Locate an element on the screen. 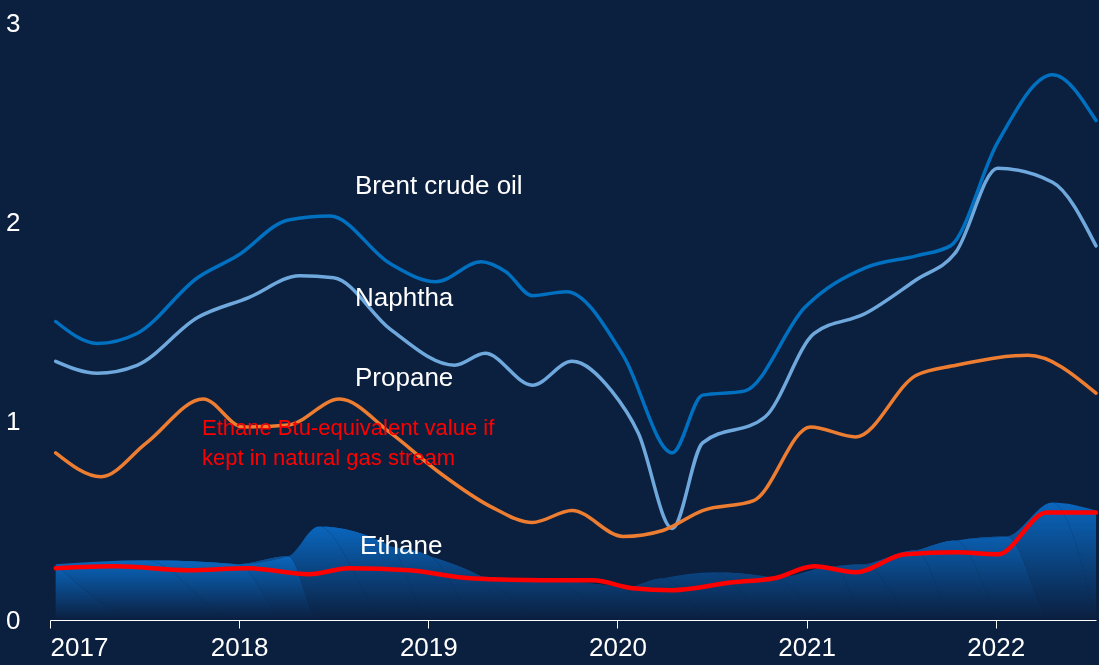 Image resolution: width=1099 pixels, height=665 pixels. y-tick-label: 2 is located at coordinates (13, 221).